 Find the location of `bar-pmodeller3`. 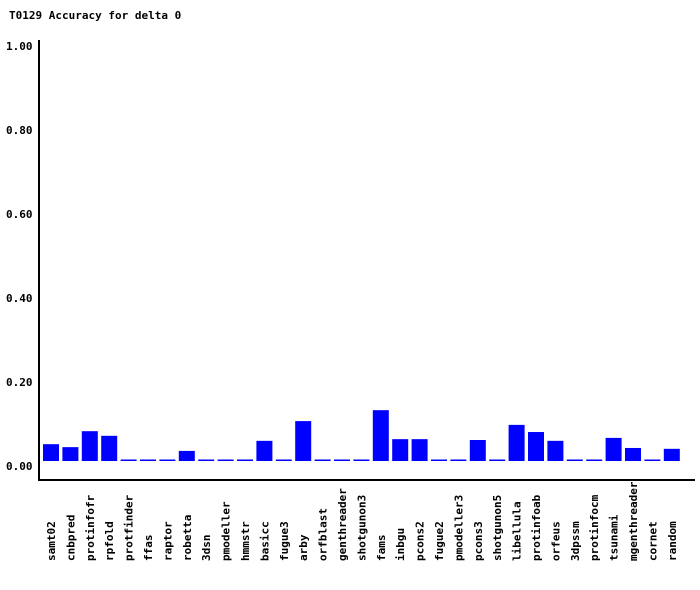

bar-pmodeller3 is located at coordinates (458, 460).